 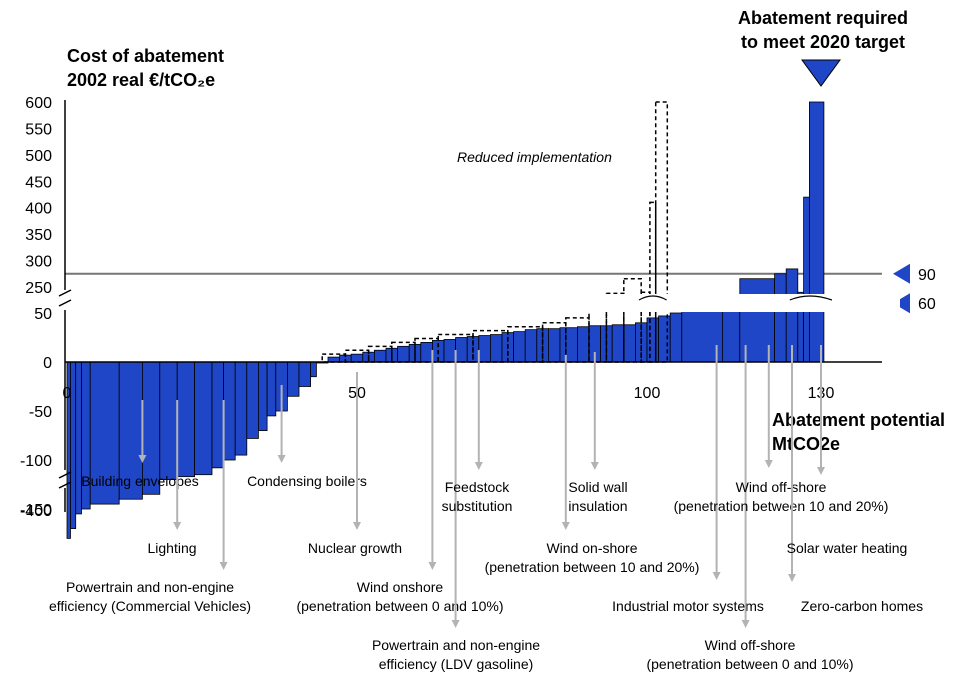 I want to click on annotation-arrowhead-icon-nuclear-growth, so click(x=357, y=526).